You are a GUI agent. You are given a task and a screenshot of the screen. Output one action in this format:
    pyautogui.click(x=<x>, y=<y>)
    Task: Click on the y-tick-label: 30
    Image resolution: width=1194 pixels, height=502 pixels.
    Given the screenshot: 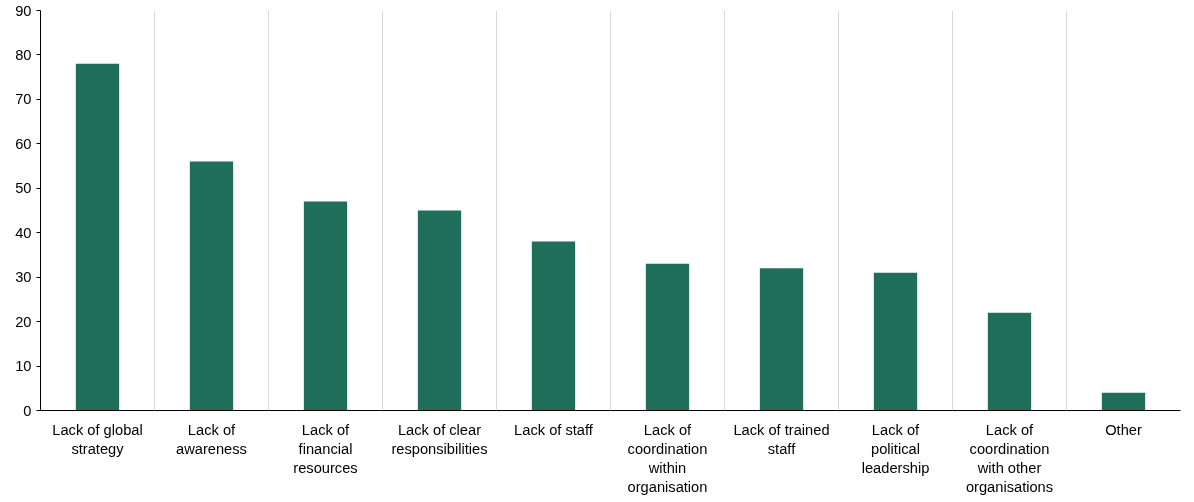 What is the action you would take?
    pyautogui.click(x=23, y=277)
    